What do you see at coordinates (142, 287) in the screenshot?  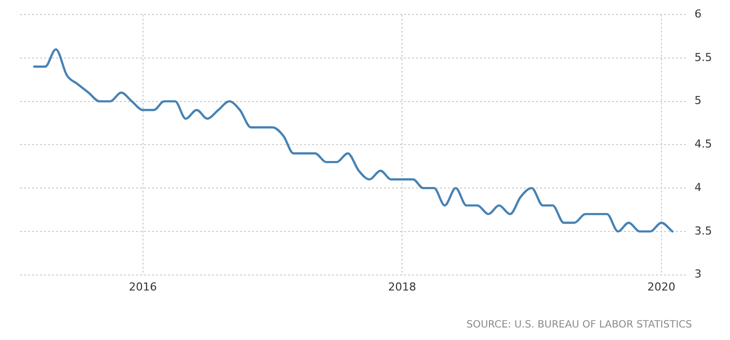 I see `x-tick-label: 2016` at bounding box center [142, 287].